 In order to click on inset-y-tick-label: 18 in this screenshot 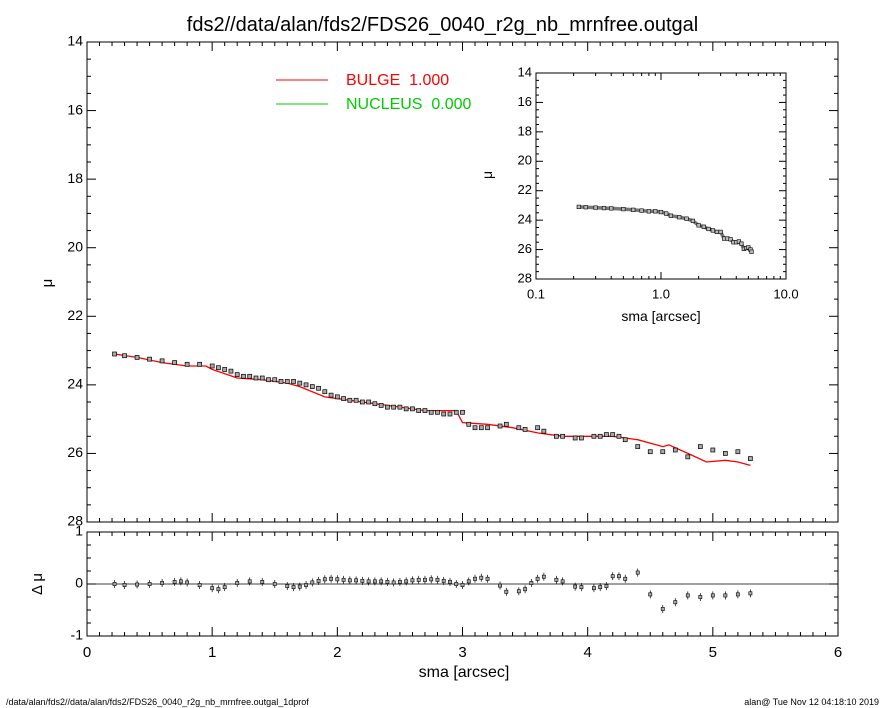, I will do `click(525, 130)`.